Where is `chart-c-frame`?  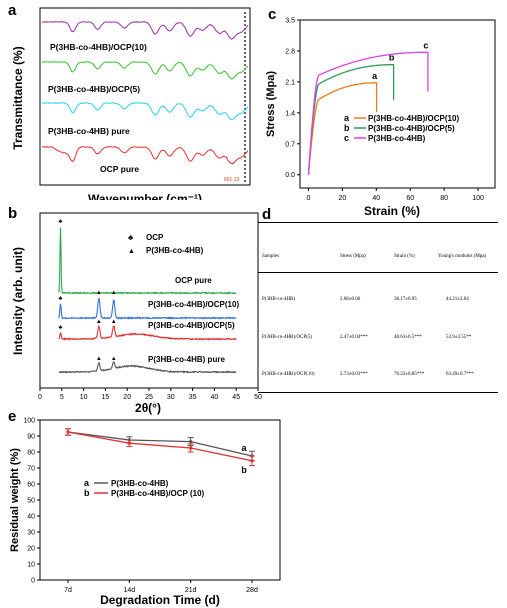 chart-c-frame is located at coordinates (397, 104).